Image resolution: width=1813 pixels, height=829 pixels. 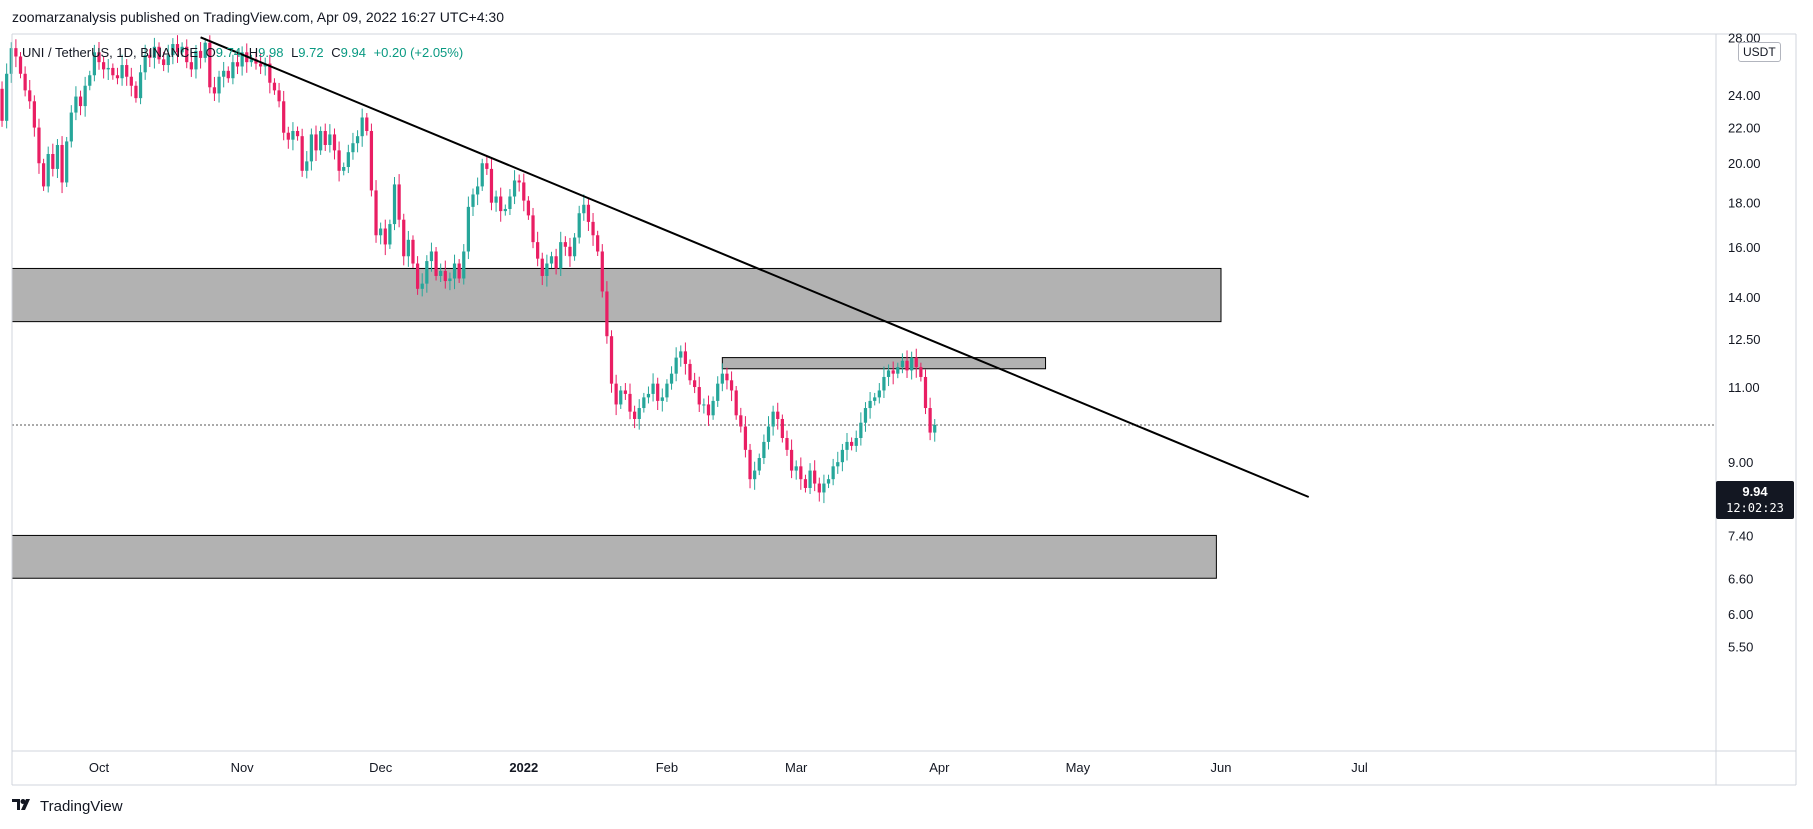 I want to click on time-tick-label: Oct, so click(x=99, y=767).